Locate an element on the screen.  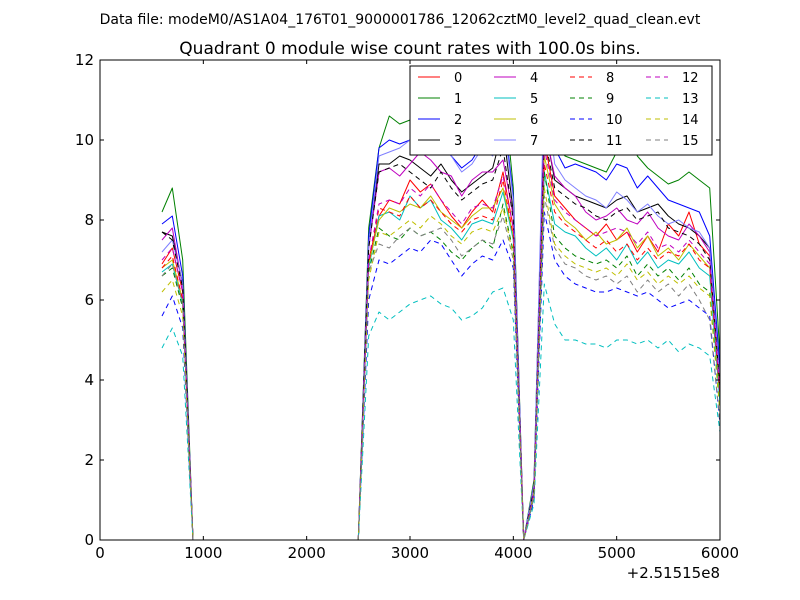
x-offset-text: +2.51515e8 is located at coordinates (673, 573).